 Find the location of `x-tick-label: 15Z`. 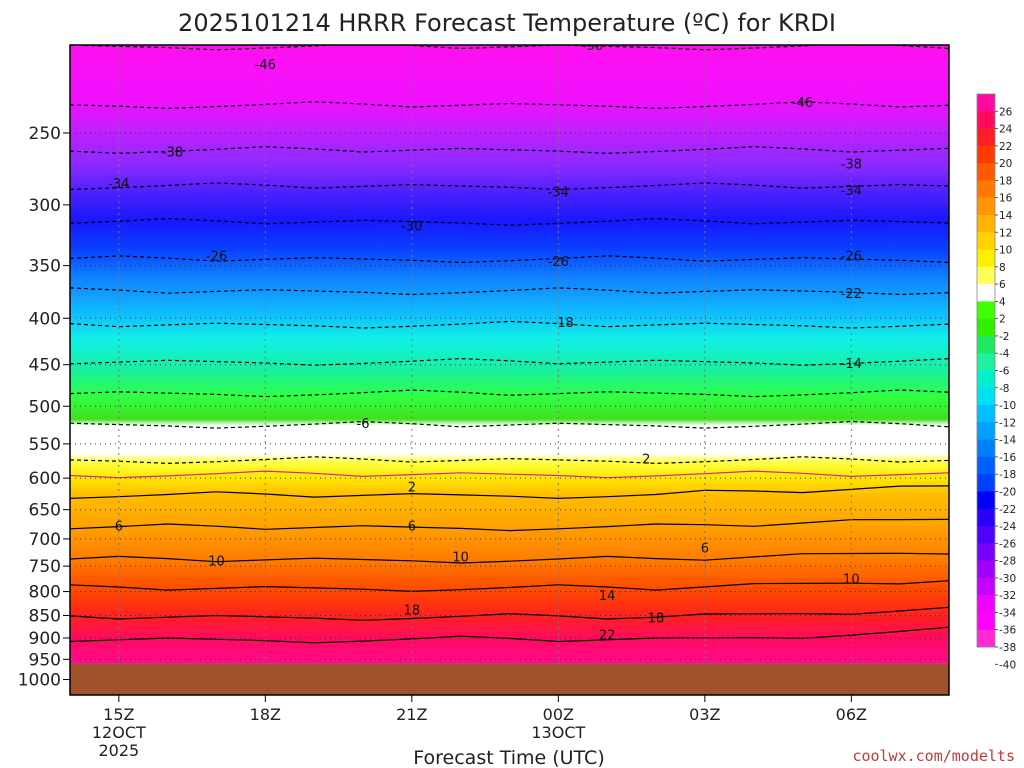

x-tick-label: 15Z is located at coordinates (118, 714).